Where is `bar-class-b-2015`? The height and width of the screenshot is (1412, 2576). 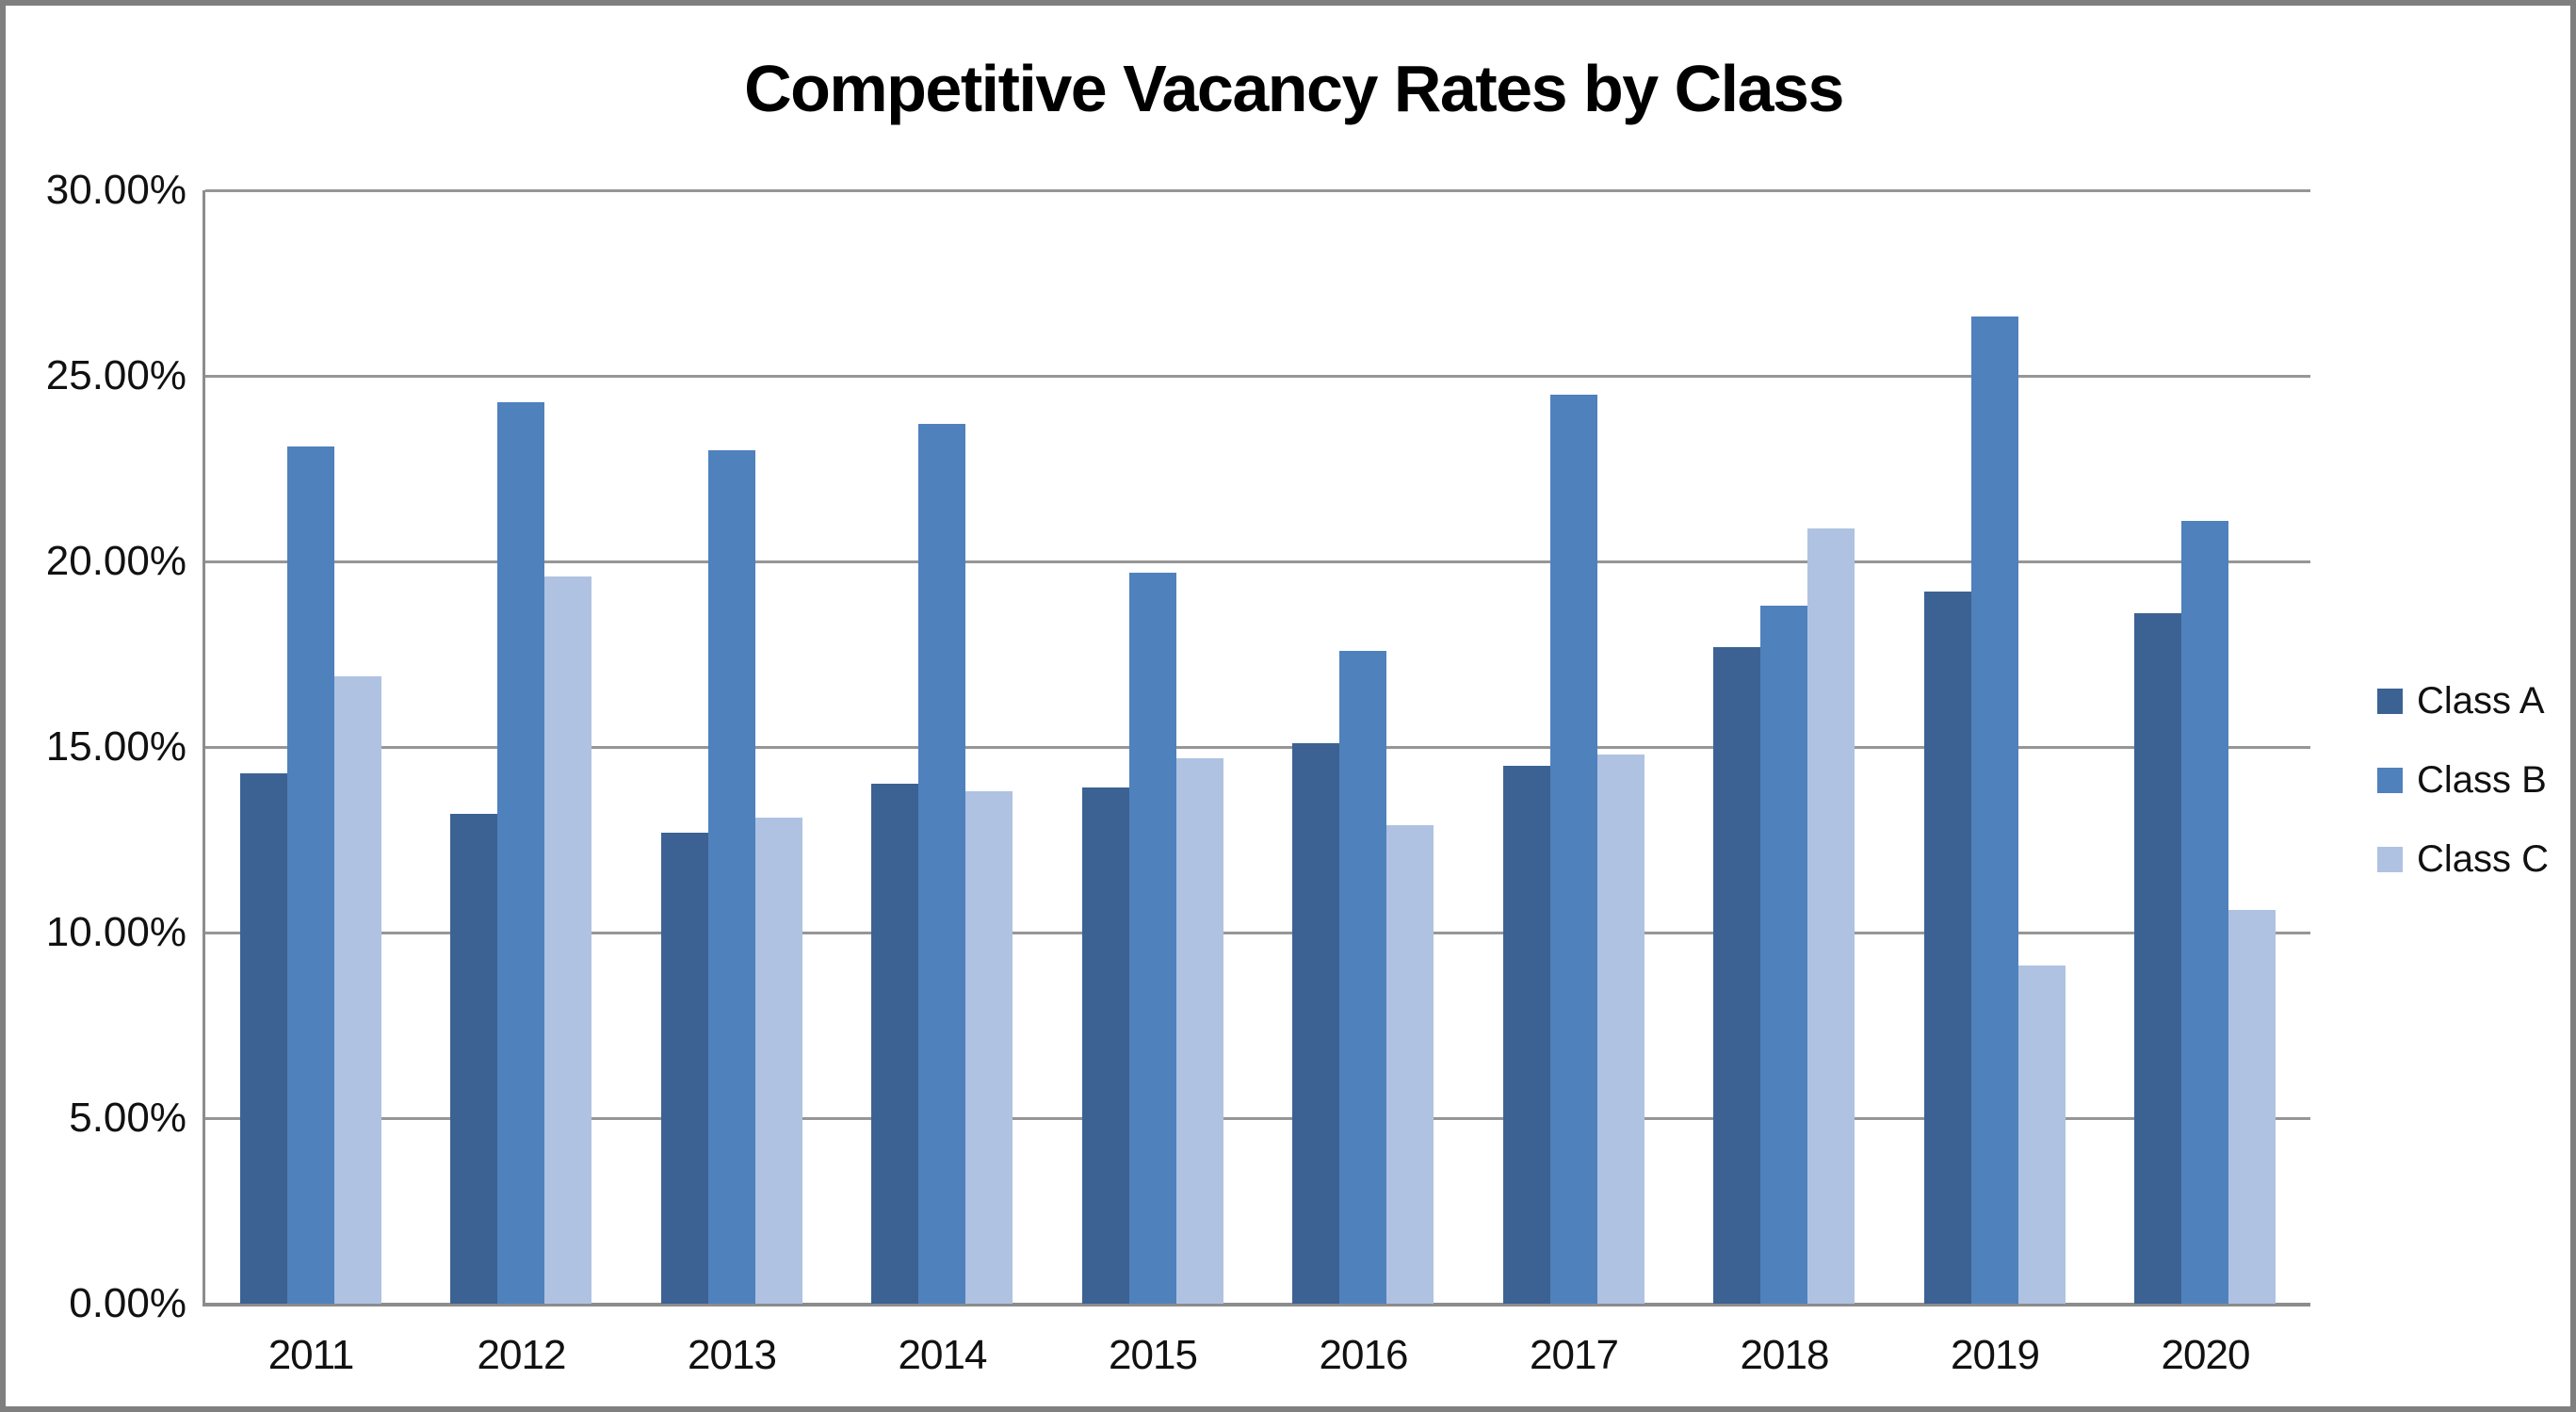
bar-class-b-2015 is located at coordinates (1152, 938).